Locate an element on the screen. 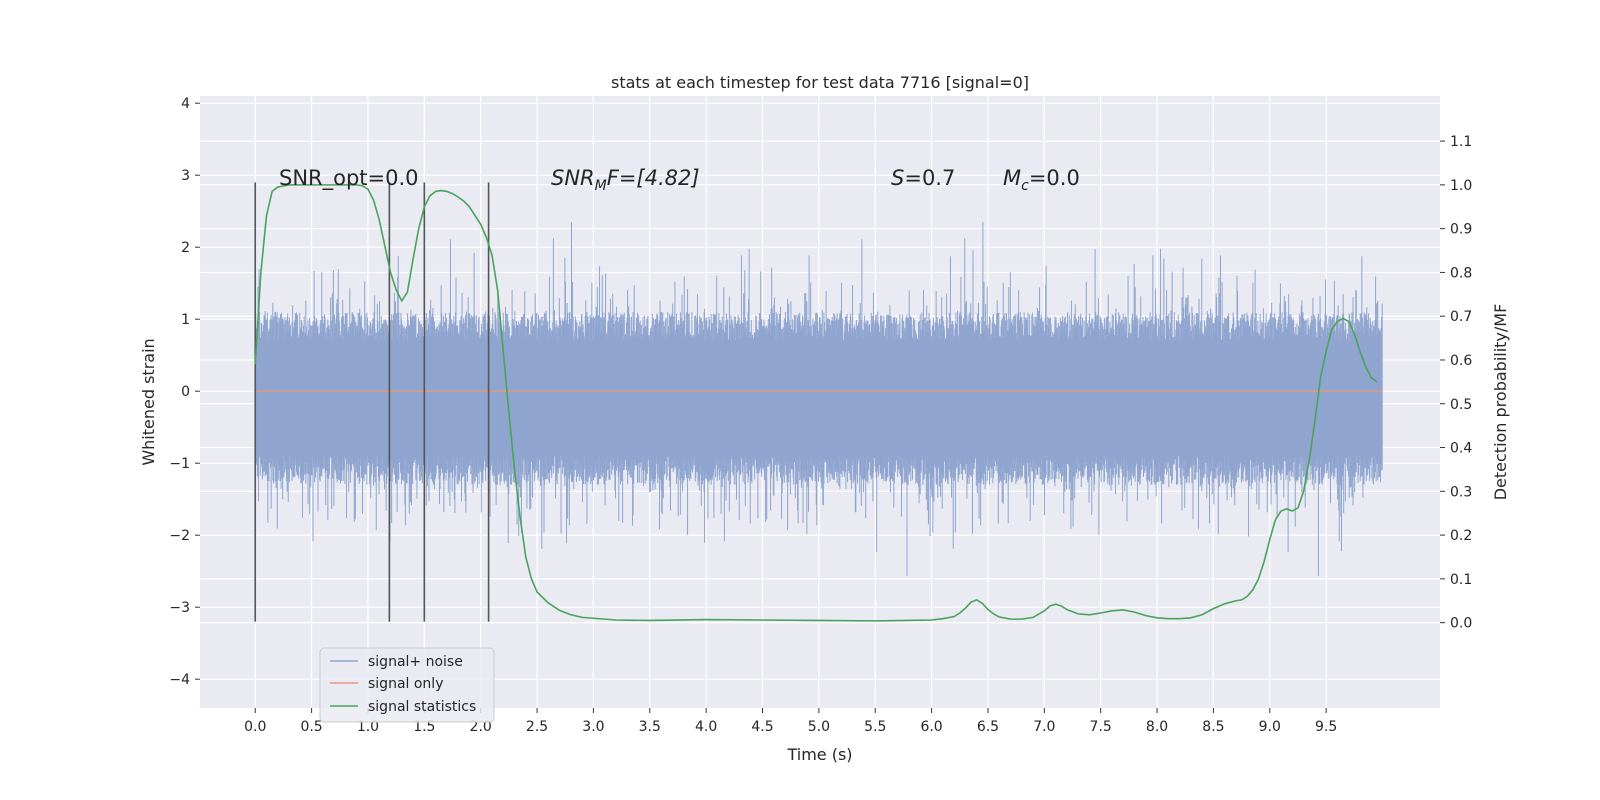 This screenshot has height=800, width=1600. x-tick-label: 2.0 is located at coordinates (481, 727).